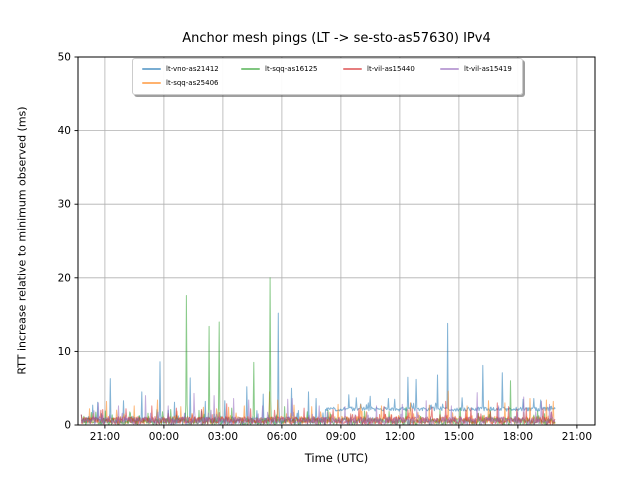 This screenshot has width=640, height=480. Describe the element at coordinates (341, 437) in the screenshot. I see `x-tick-label: 09:00` at that location.